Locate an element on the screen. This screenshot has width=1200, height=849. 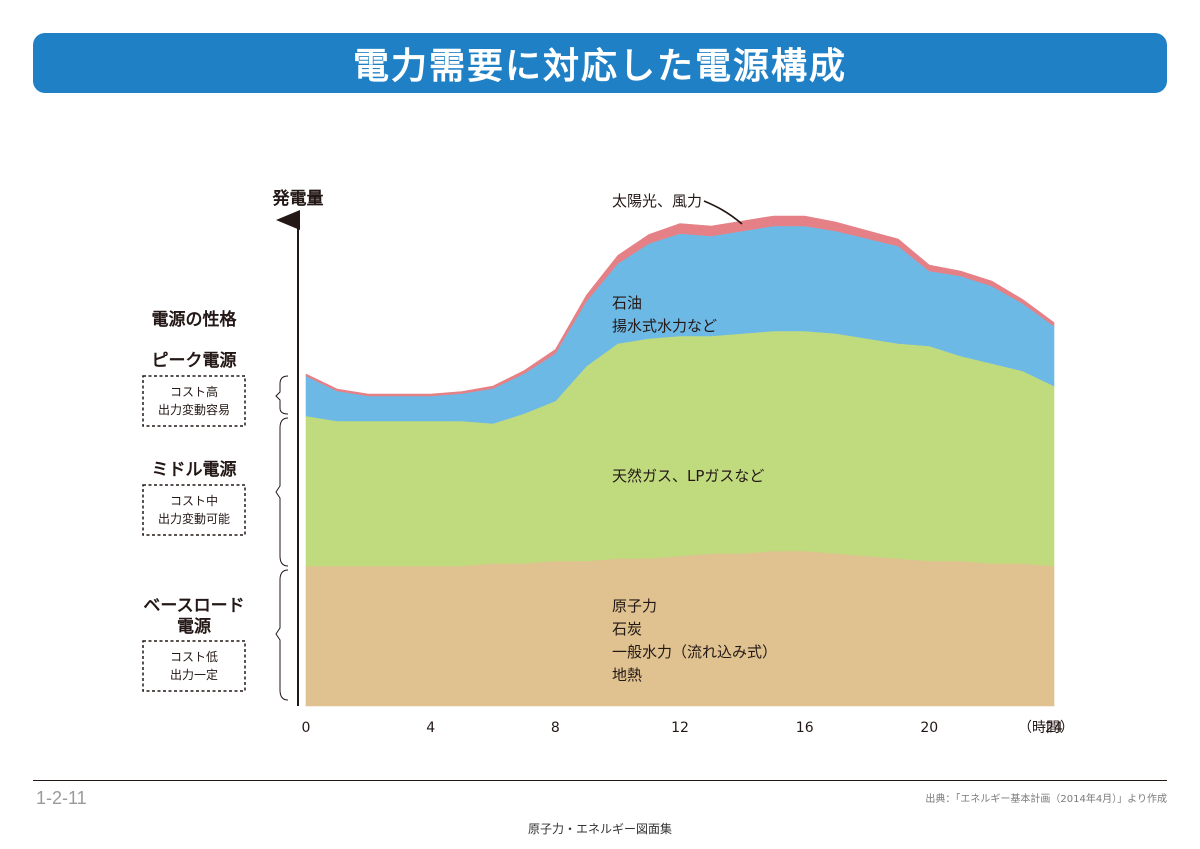
page-title: 電力需要に対応した電源構成 is located at coordinates (599, 66).